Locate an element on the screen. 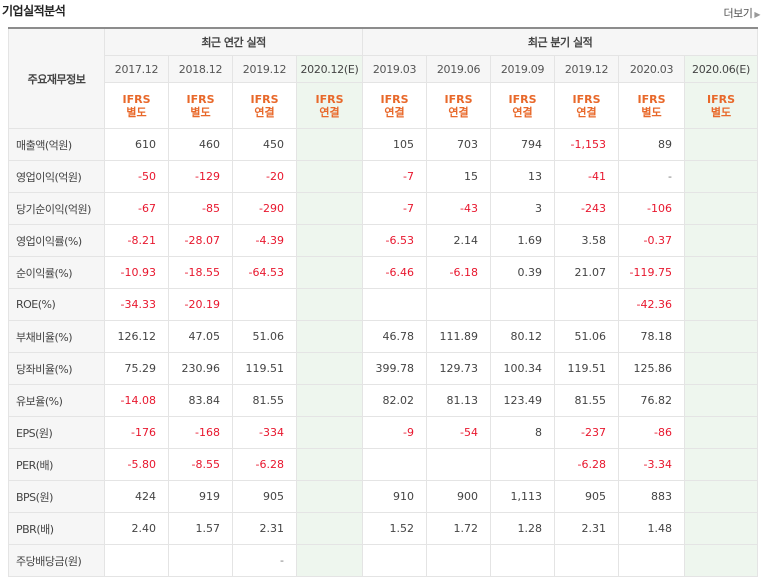 The image size is (764, 577). period-header: 2019.03 is located at coordinates (395, 69).